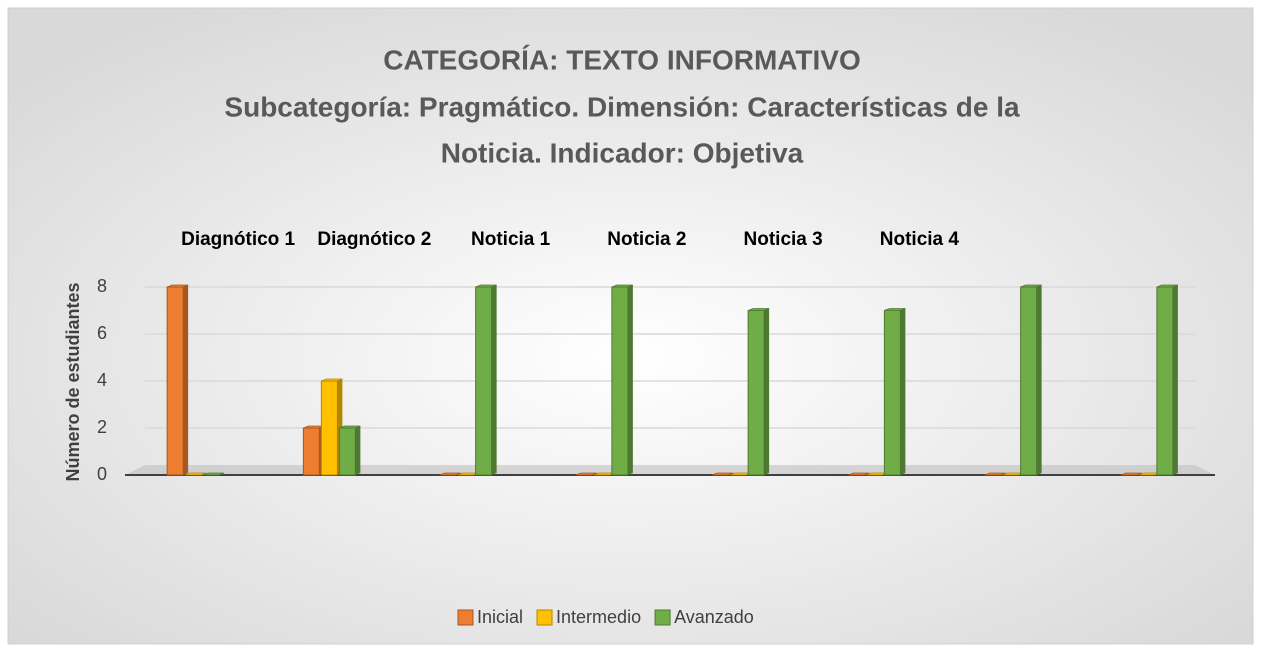 This screenshot has height=657, width=1261. Describe the element at coordinates (500, 617) in the screenshot. I see `legend-label: Inicial` at that location.